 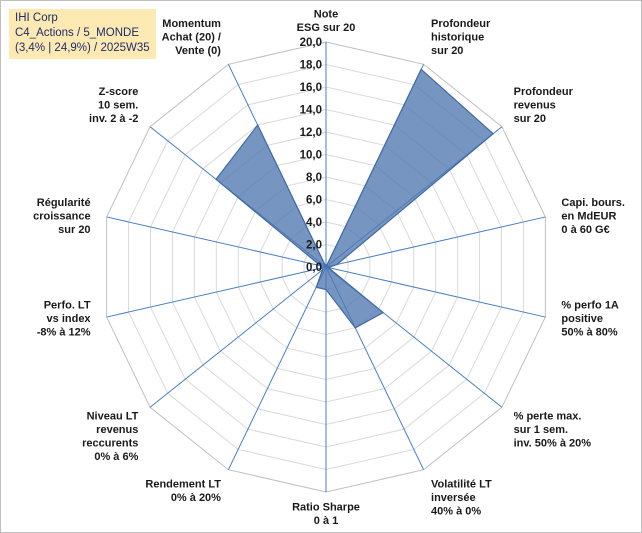 I want to click on axis-label: Note, so click(x=326, y=15).